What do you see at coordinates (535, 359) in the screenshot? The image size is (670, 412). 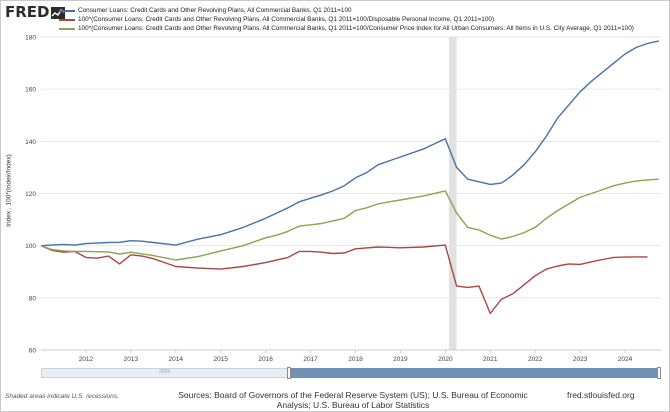 I see `x-tick-label: 2022` at bounding box center [535, 359].